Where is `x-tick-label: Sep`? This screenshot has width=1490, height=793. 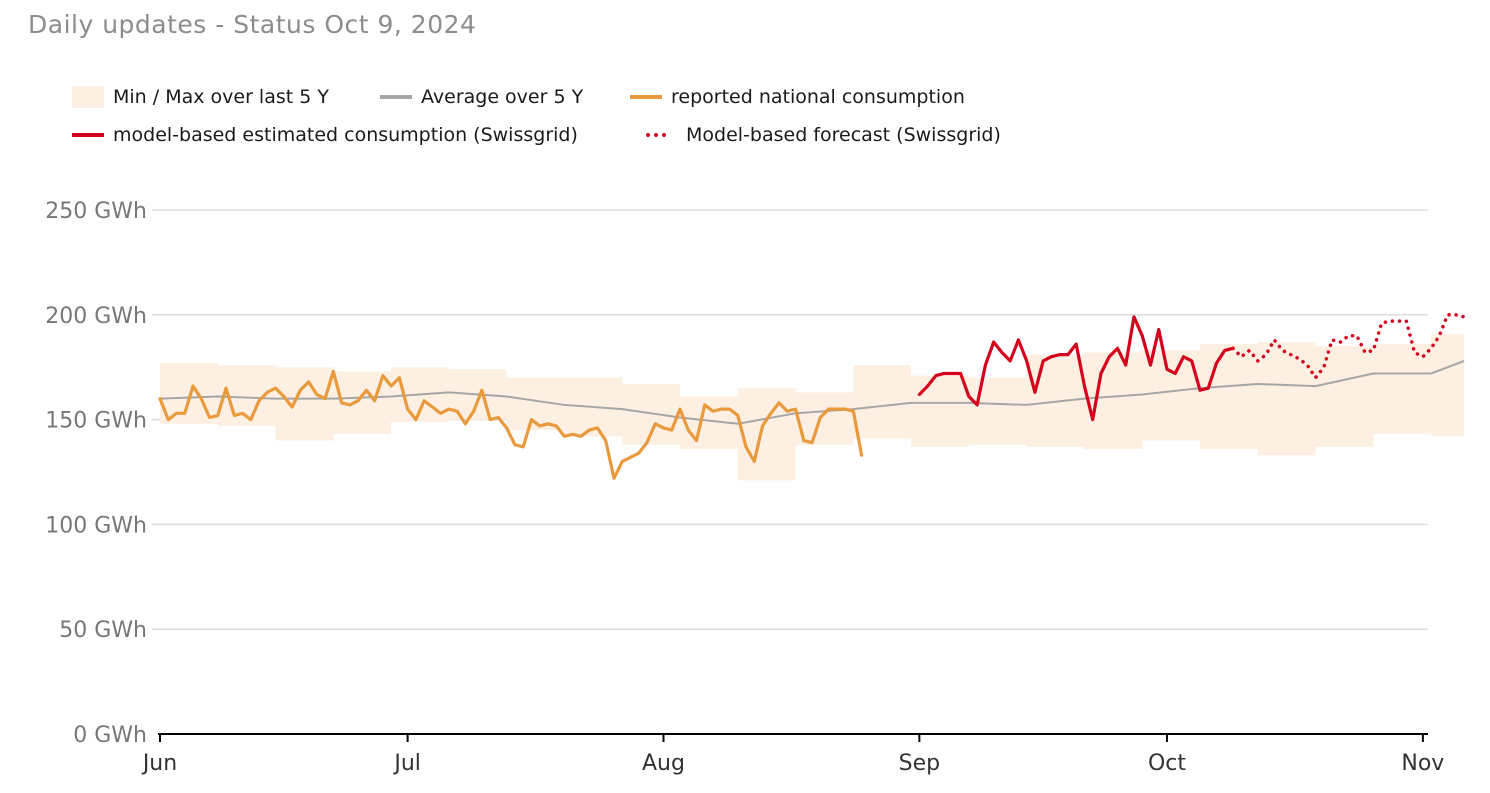
x-tick-label: Sep is located at coordinates (919, 763).